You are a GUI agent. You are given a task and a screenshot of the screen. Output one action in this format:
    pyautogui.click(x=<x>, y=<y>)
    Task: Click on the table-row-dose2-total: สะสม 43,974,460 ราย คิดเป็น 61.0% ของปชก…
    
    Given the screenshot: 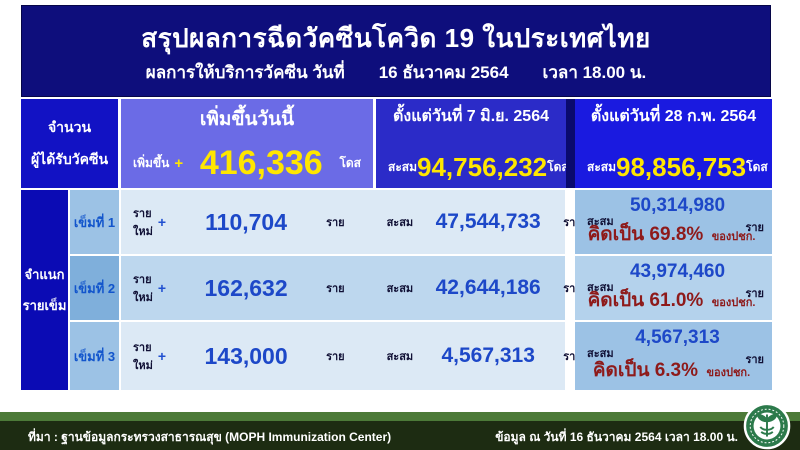 What is the action you would take?
    pyautogui.click(x=673, y=288)
    